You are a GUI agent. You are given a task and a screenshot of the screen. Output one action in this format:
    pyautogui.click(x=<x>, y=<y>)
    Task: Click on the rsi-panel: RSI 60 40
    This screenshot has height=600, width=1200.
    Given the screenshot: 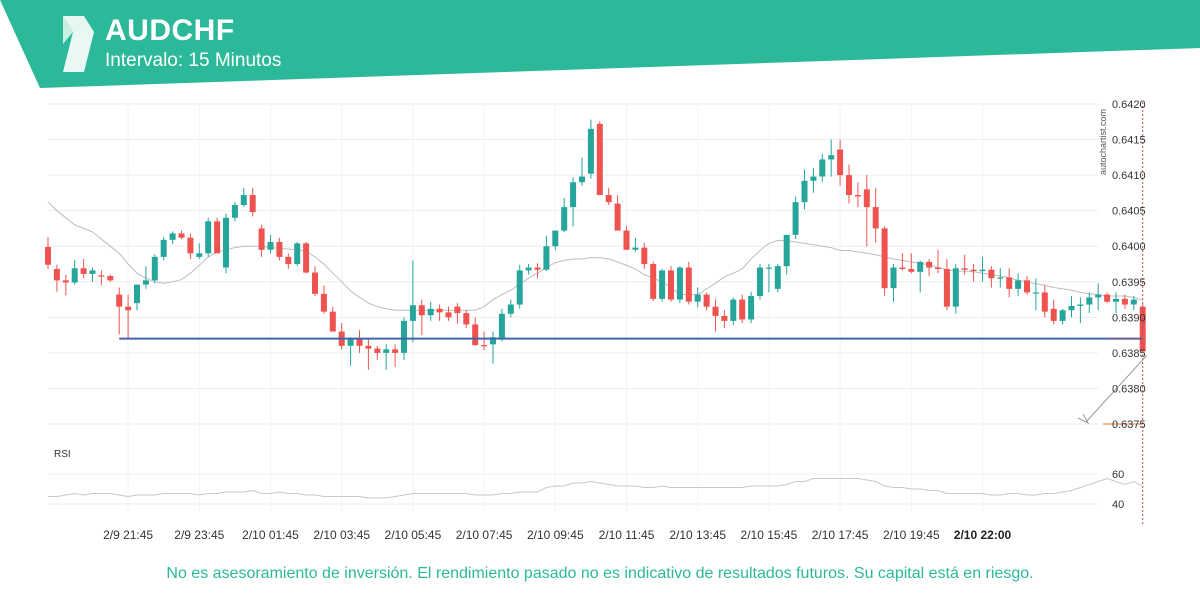 What is the action you would take?
    pyautogui.click(x=595, y=480)
    